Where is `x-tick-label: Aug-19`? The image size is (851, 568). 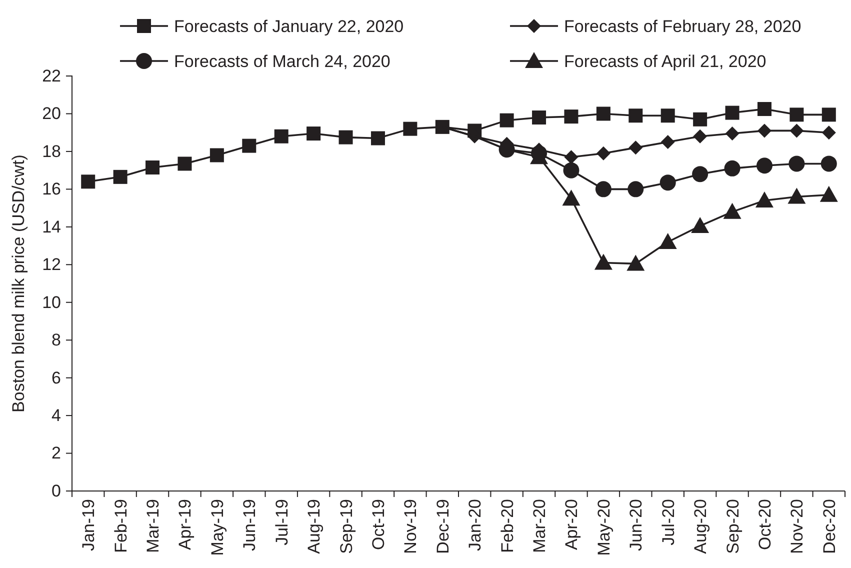
x-tick-label: Aug-19 is located at coordinates (314, 526).